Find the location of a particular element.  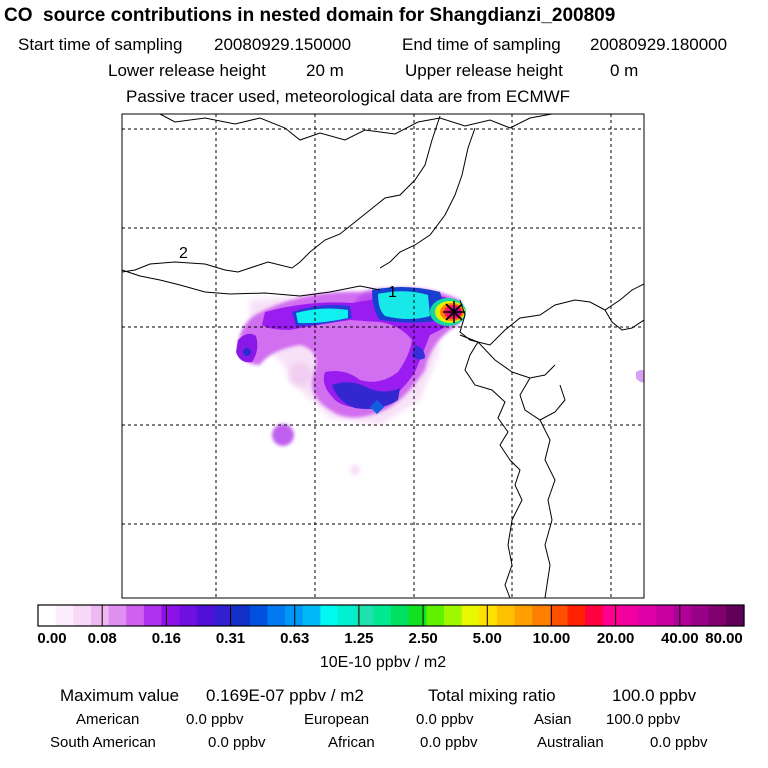

colorbar is located at coordinates (391, 615).